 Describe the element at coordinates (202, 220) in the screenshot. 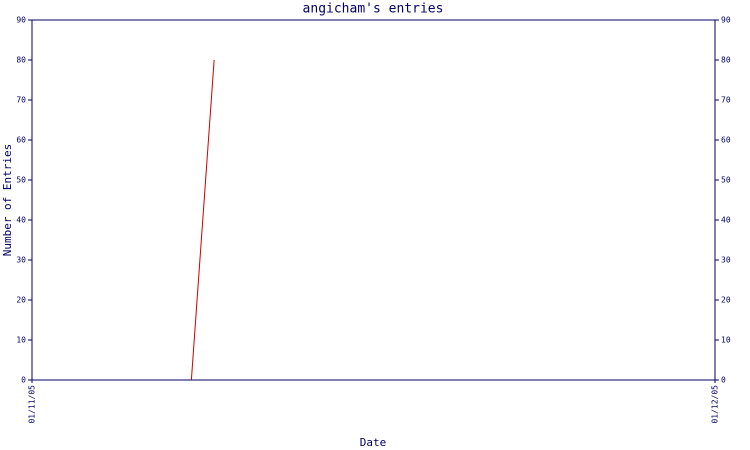

I see `data-line` at that location.